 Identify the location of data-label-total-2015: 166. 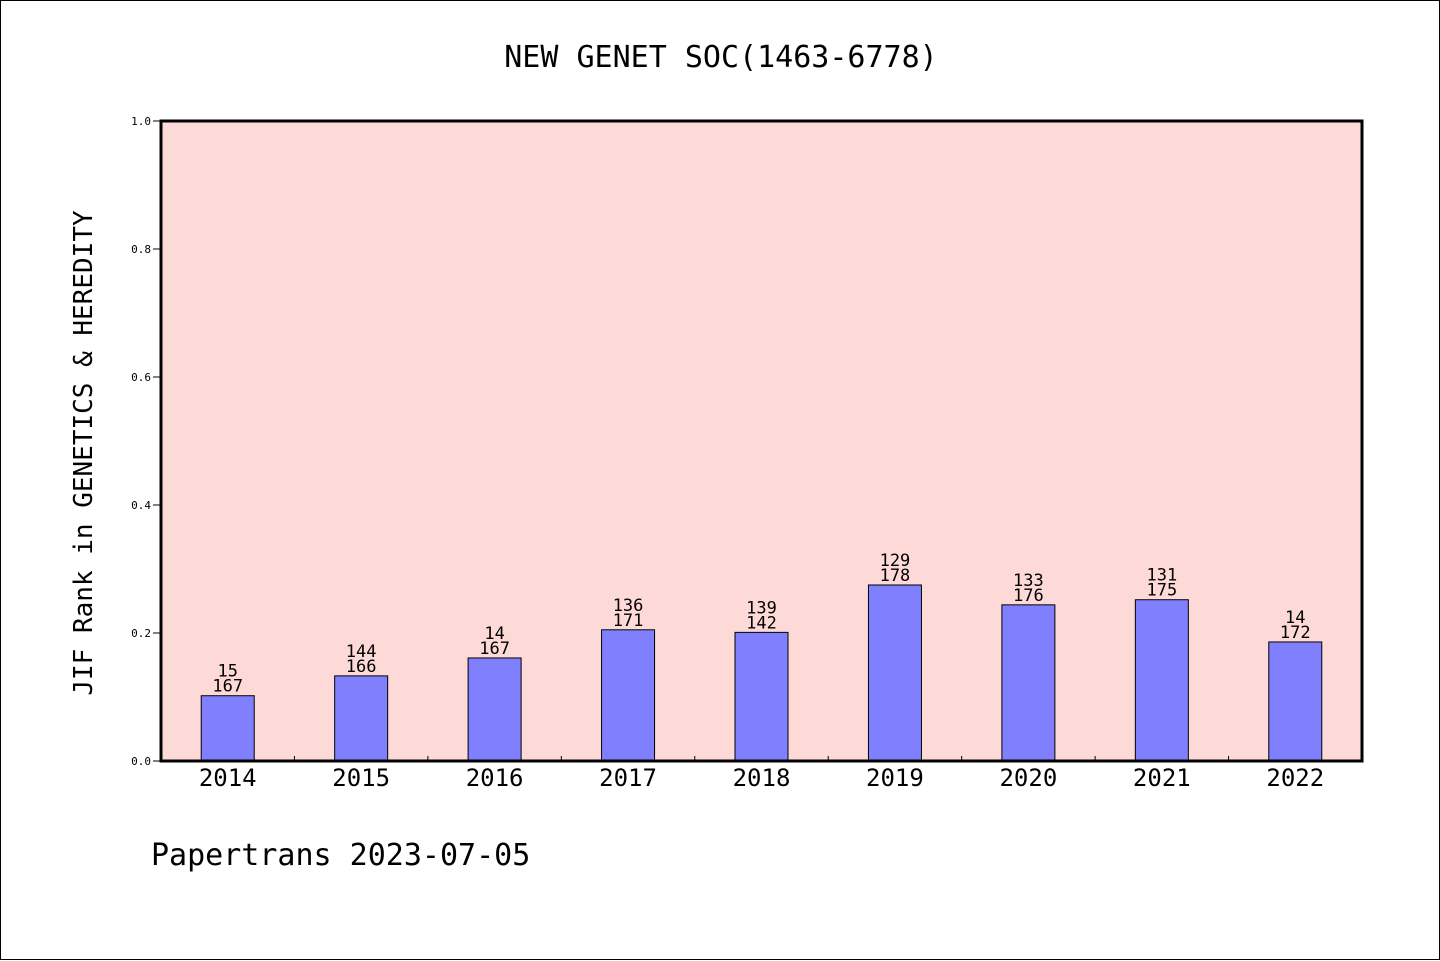
(361, 667).